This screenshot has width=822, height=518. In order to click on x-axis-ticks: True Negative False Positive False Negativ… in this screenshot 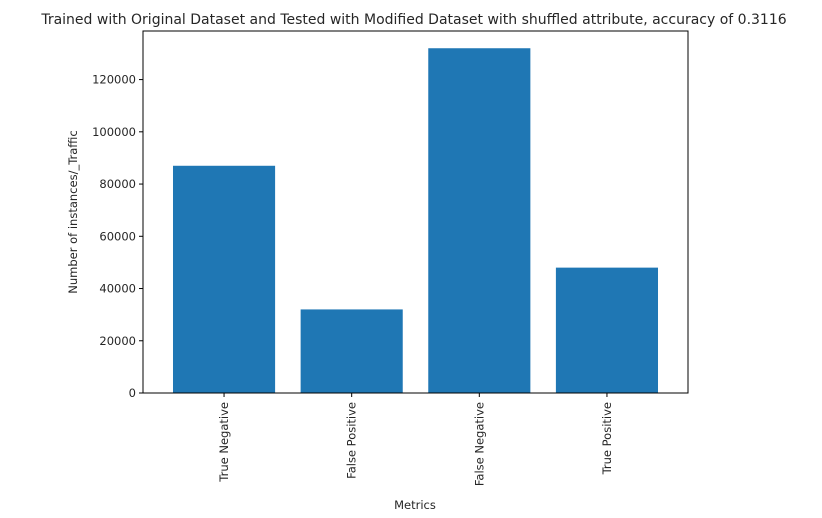, I will do `click(415, 439)`.